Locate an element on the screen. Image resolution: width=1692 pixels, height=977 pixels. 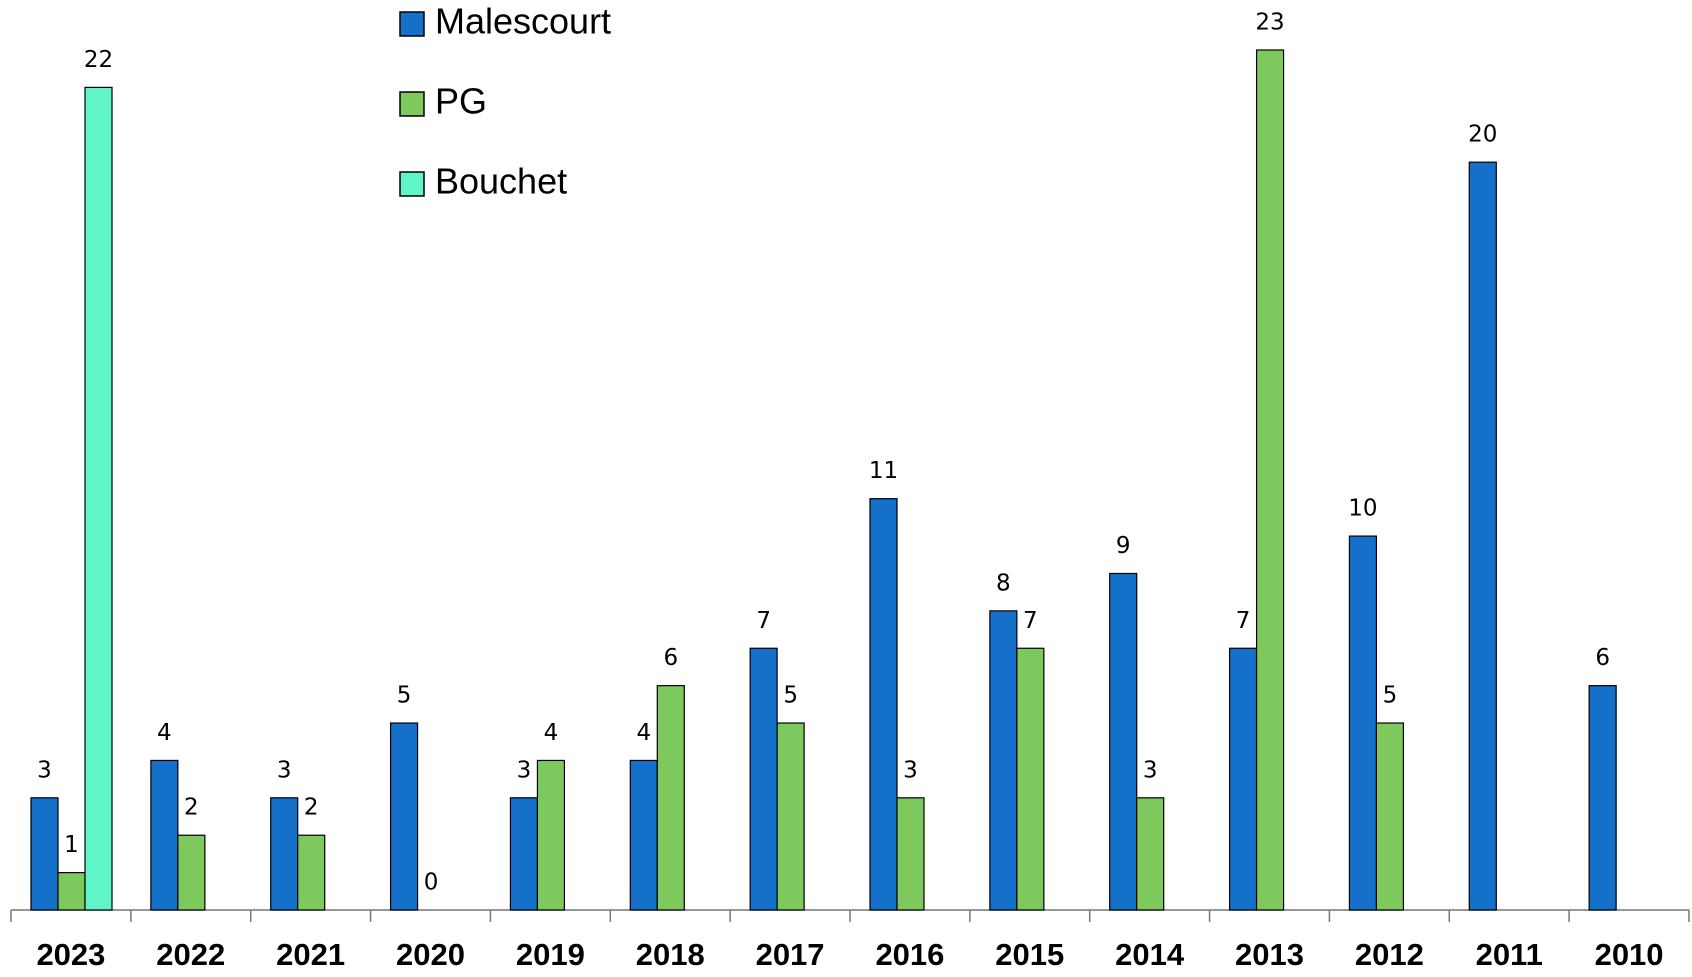
data-label: 0 is located at coordinates (431, 883).